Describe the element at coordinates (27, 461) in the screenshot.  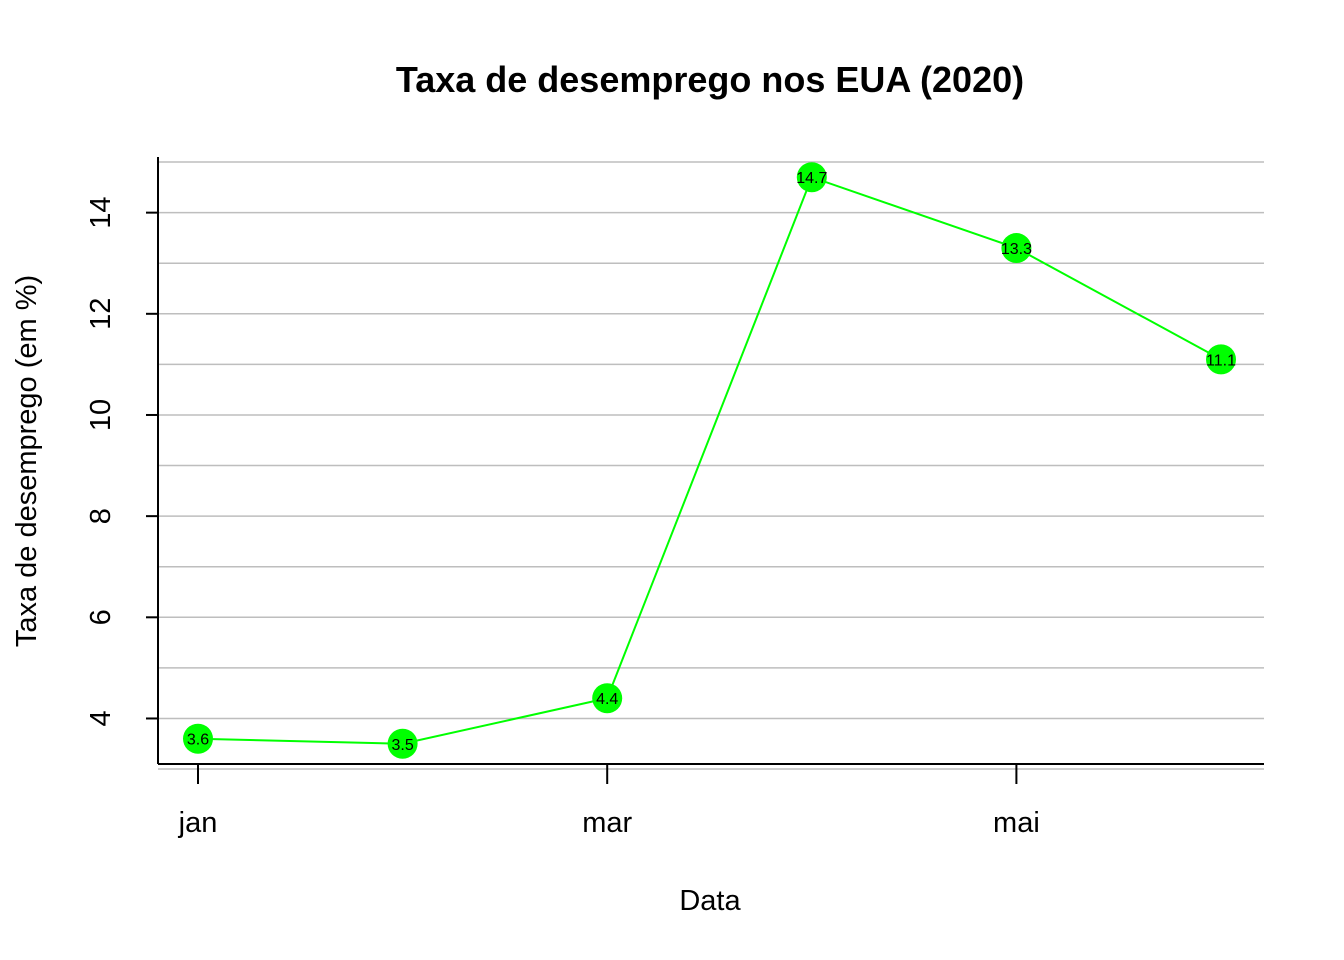
I see `y-axis-label: Taxa de desemprego (em %)` at that location.